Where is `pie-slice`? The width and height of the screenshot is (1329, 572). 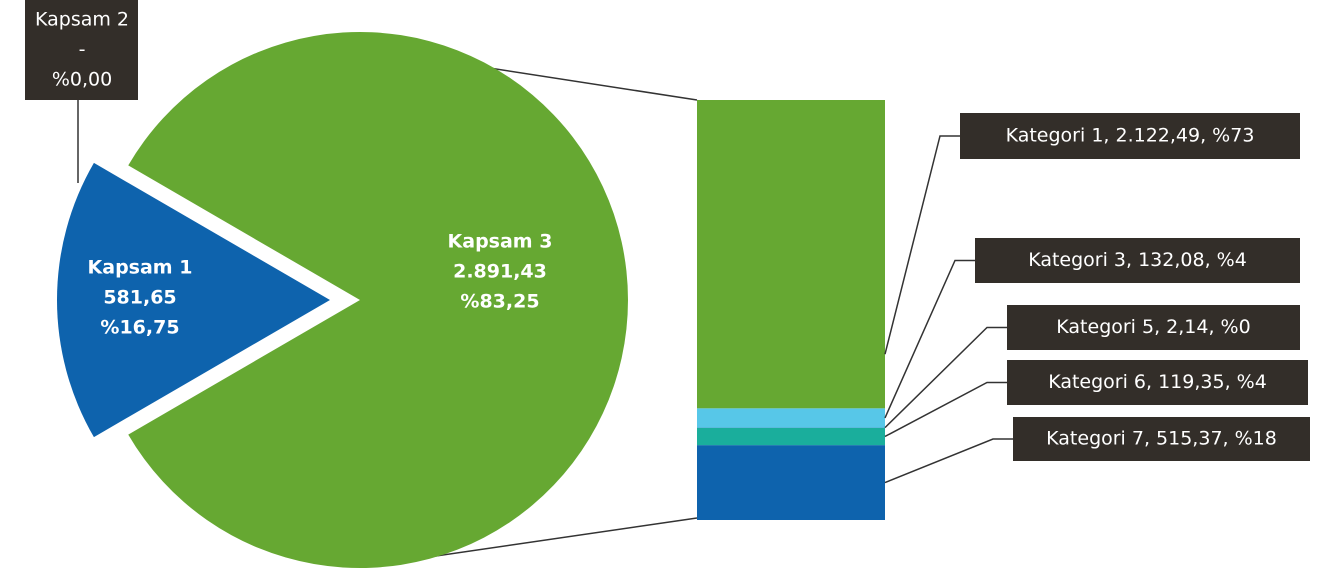 pie-slice is located at coordinates (193, 300).